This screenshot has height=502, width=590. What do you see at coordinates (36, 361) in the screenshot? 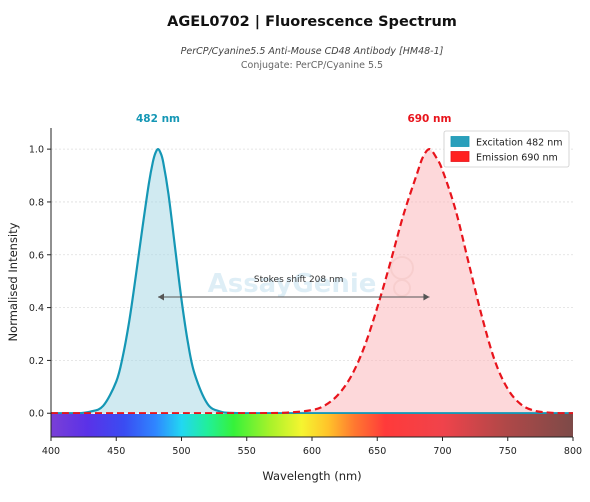
I see `y-tick-label: 0.2` at bounding box center [36, 361].